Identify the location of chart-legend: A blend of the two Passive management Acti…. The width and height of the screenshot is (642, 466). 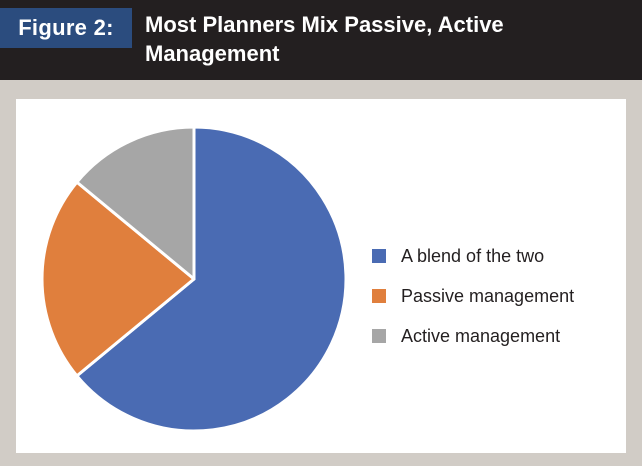
(497, 296).